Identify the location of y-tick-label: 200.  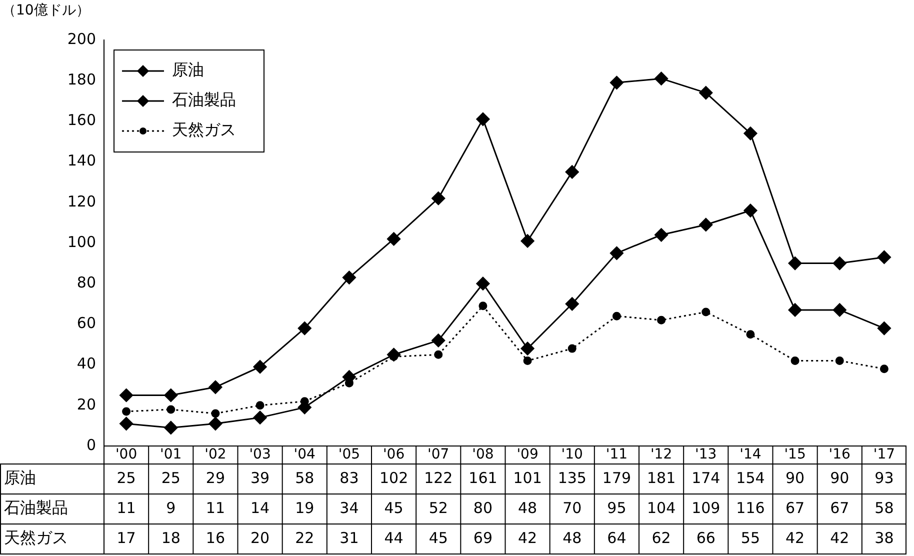
(81, 39).